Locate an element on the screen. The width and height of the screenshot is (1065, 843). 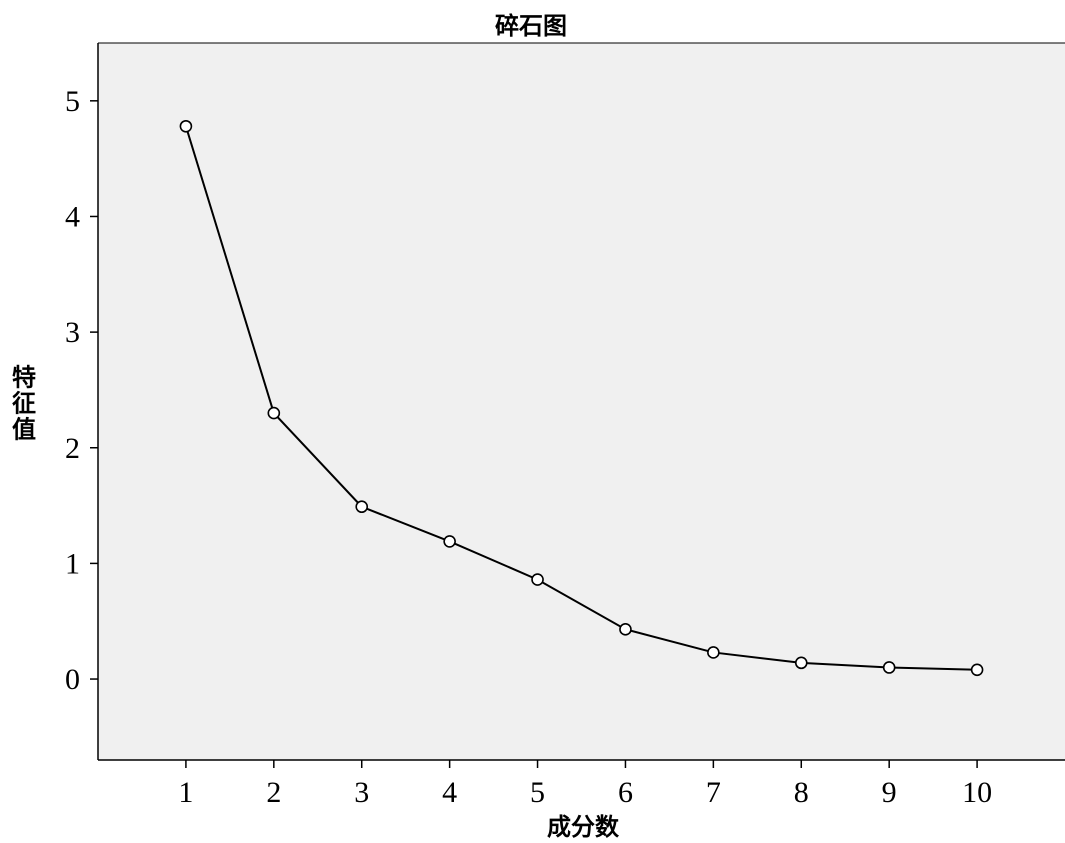
y-tick-label: 0 is located at coordinates (72, 679).